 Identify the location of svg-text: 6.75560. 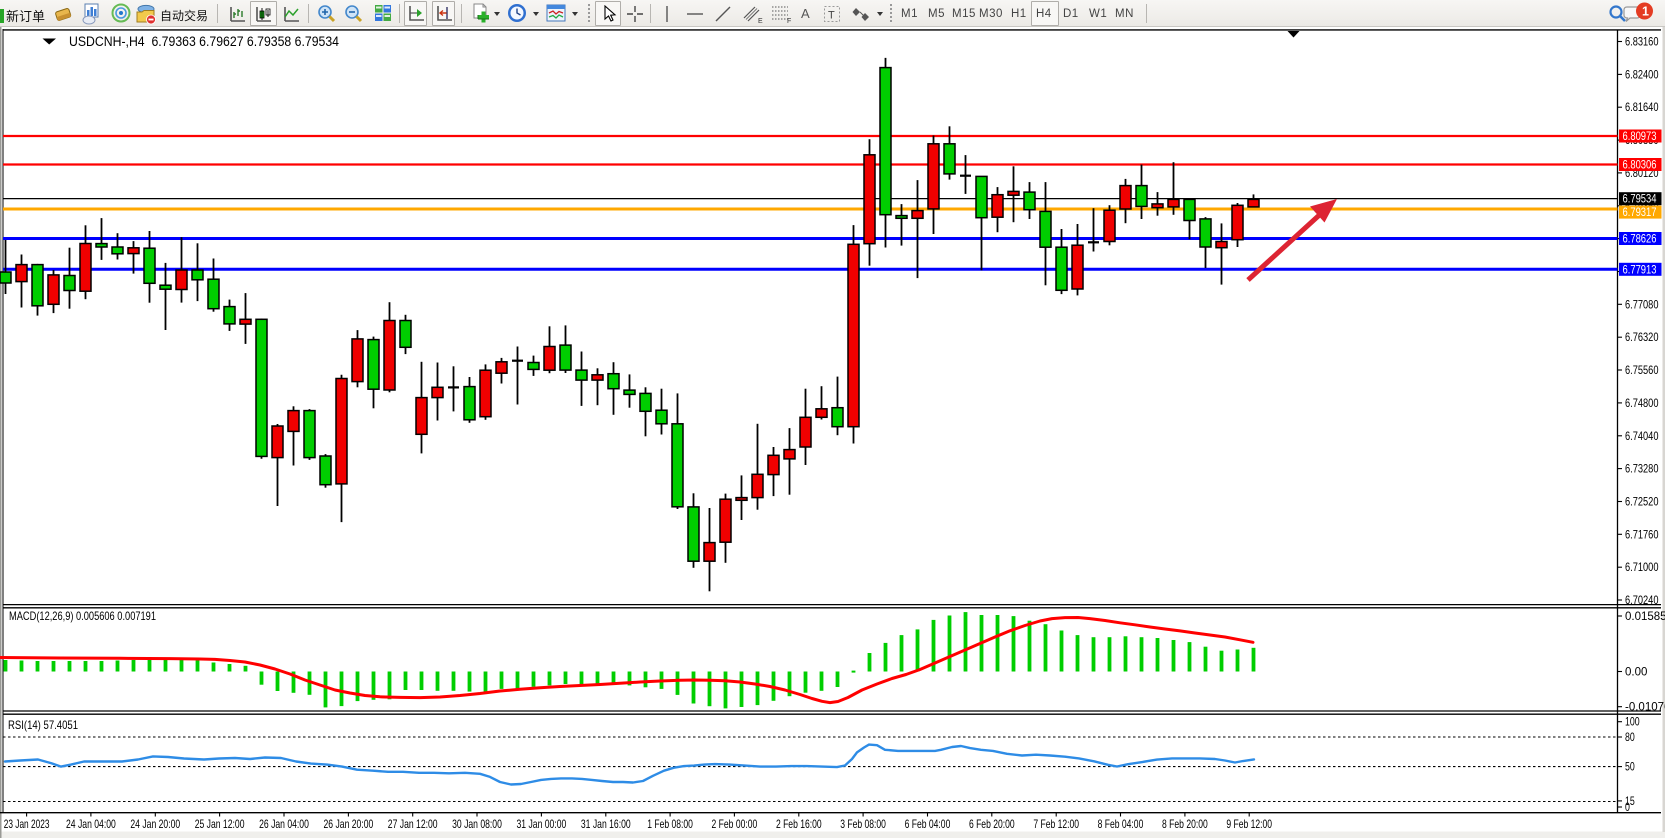
(1642, 370).